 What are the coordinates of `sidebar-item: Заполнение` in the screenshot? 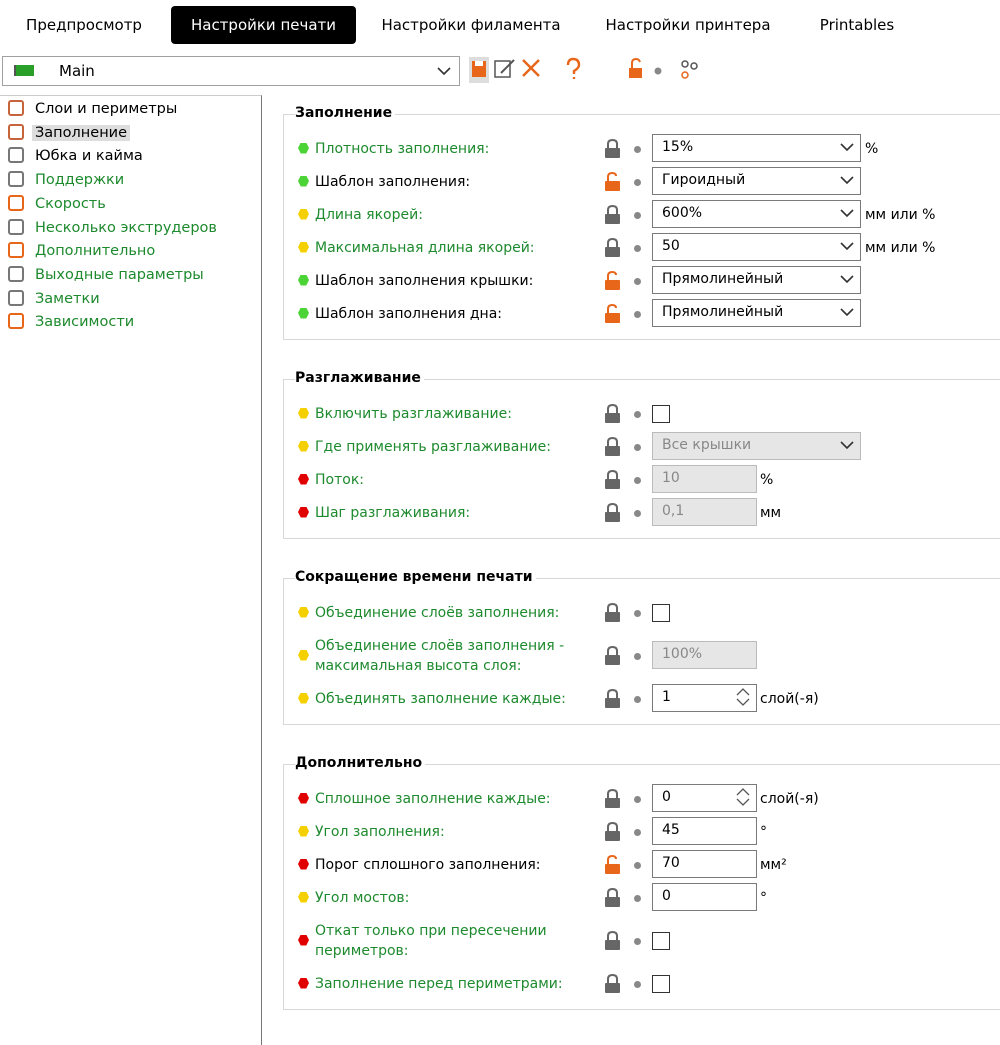 It's located at (69, 133).